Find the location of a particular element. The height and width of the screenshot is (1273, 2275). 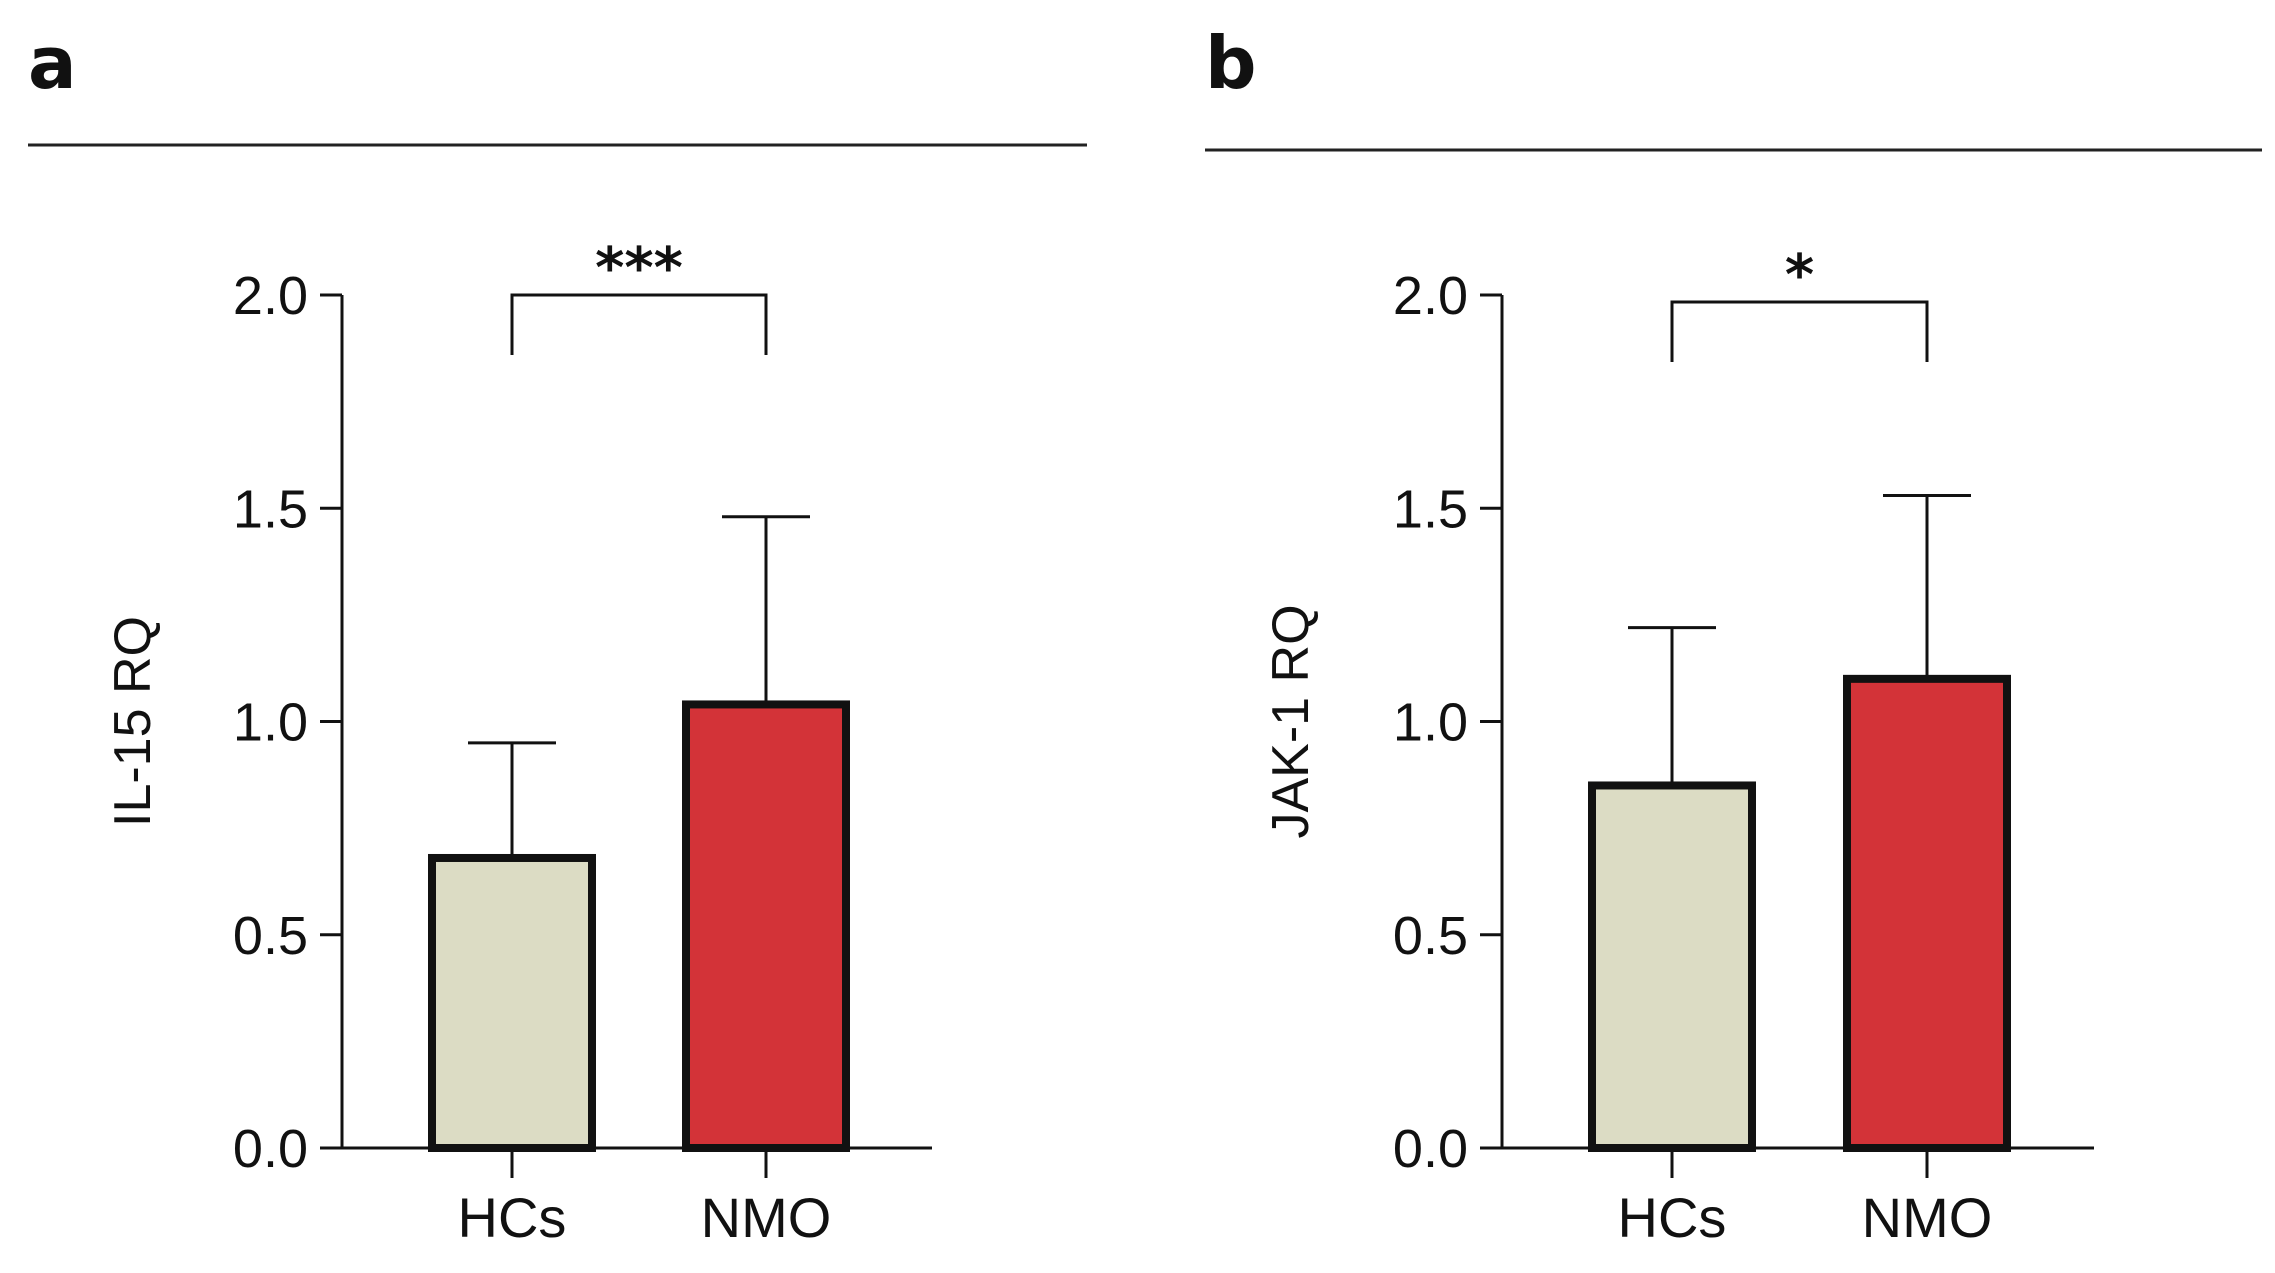

significance-label: *** is located at coordinates (639, 268).